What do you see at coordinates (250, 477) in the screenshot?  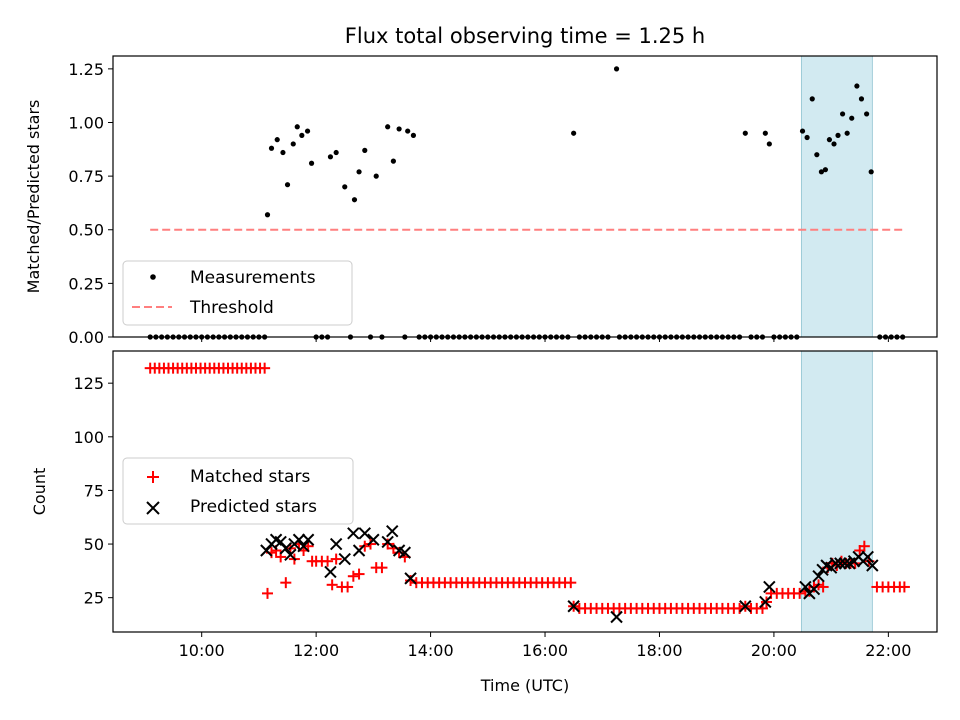 I see `legend-matched-label: Matched stars` at bounding box center [250, 477].